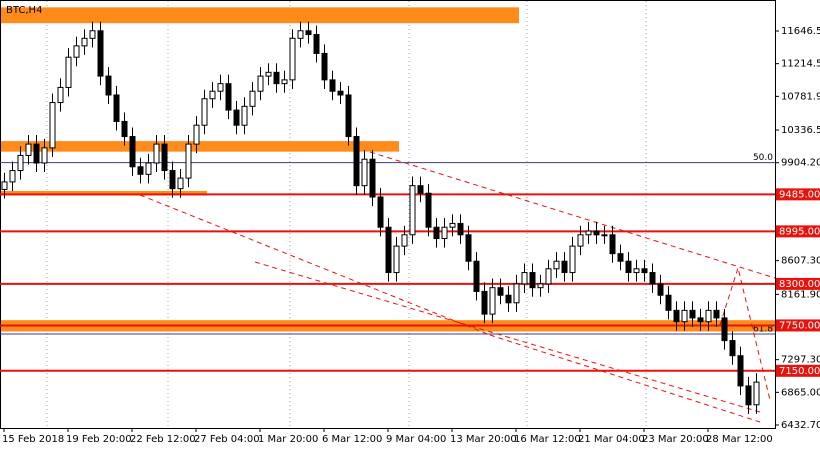 The width and height of the screenshot is (820, 450). What do you see at coordinates (763, 329) in the screenshot?
I see `fib-label: 61.8` at bounding box center [763, 329].